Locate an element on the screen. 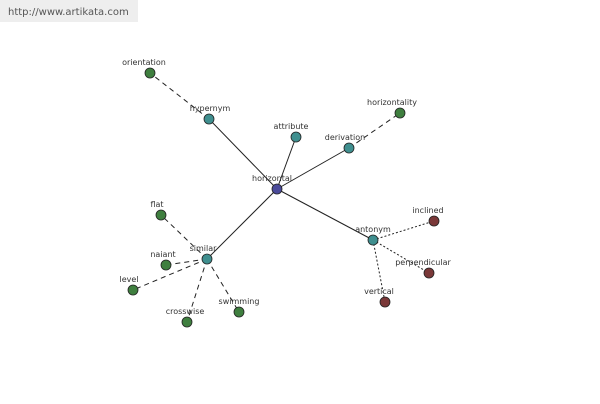  url: http://www.artikata.com is located at coordinates (68, 12).